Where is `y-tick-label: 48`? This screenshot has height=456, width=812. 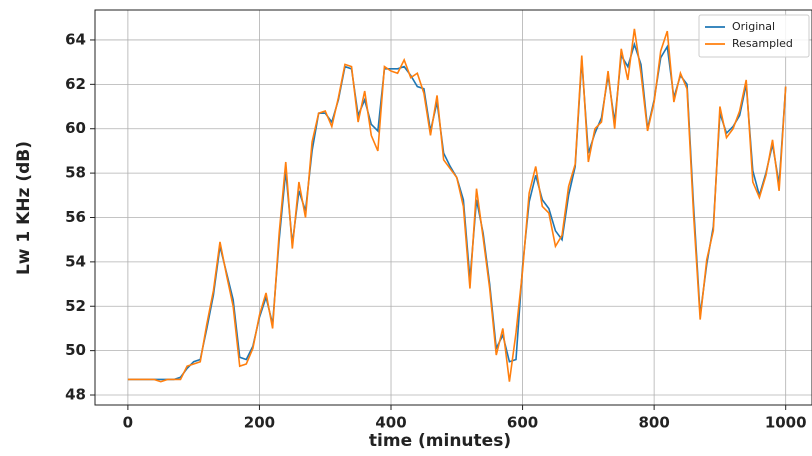 y-tick-label: 48 is located at coordinates (75, 395).